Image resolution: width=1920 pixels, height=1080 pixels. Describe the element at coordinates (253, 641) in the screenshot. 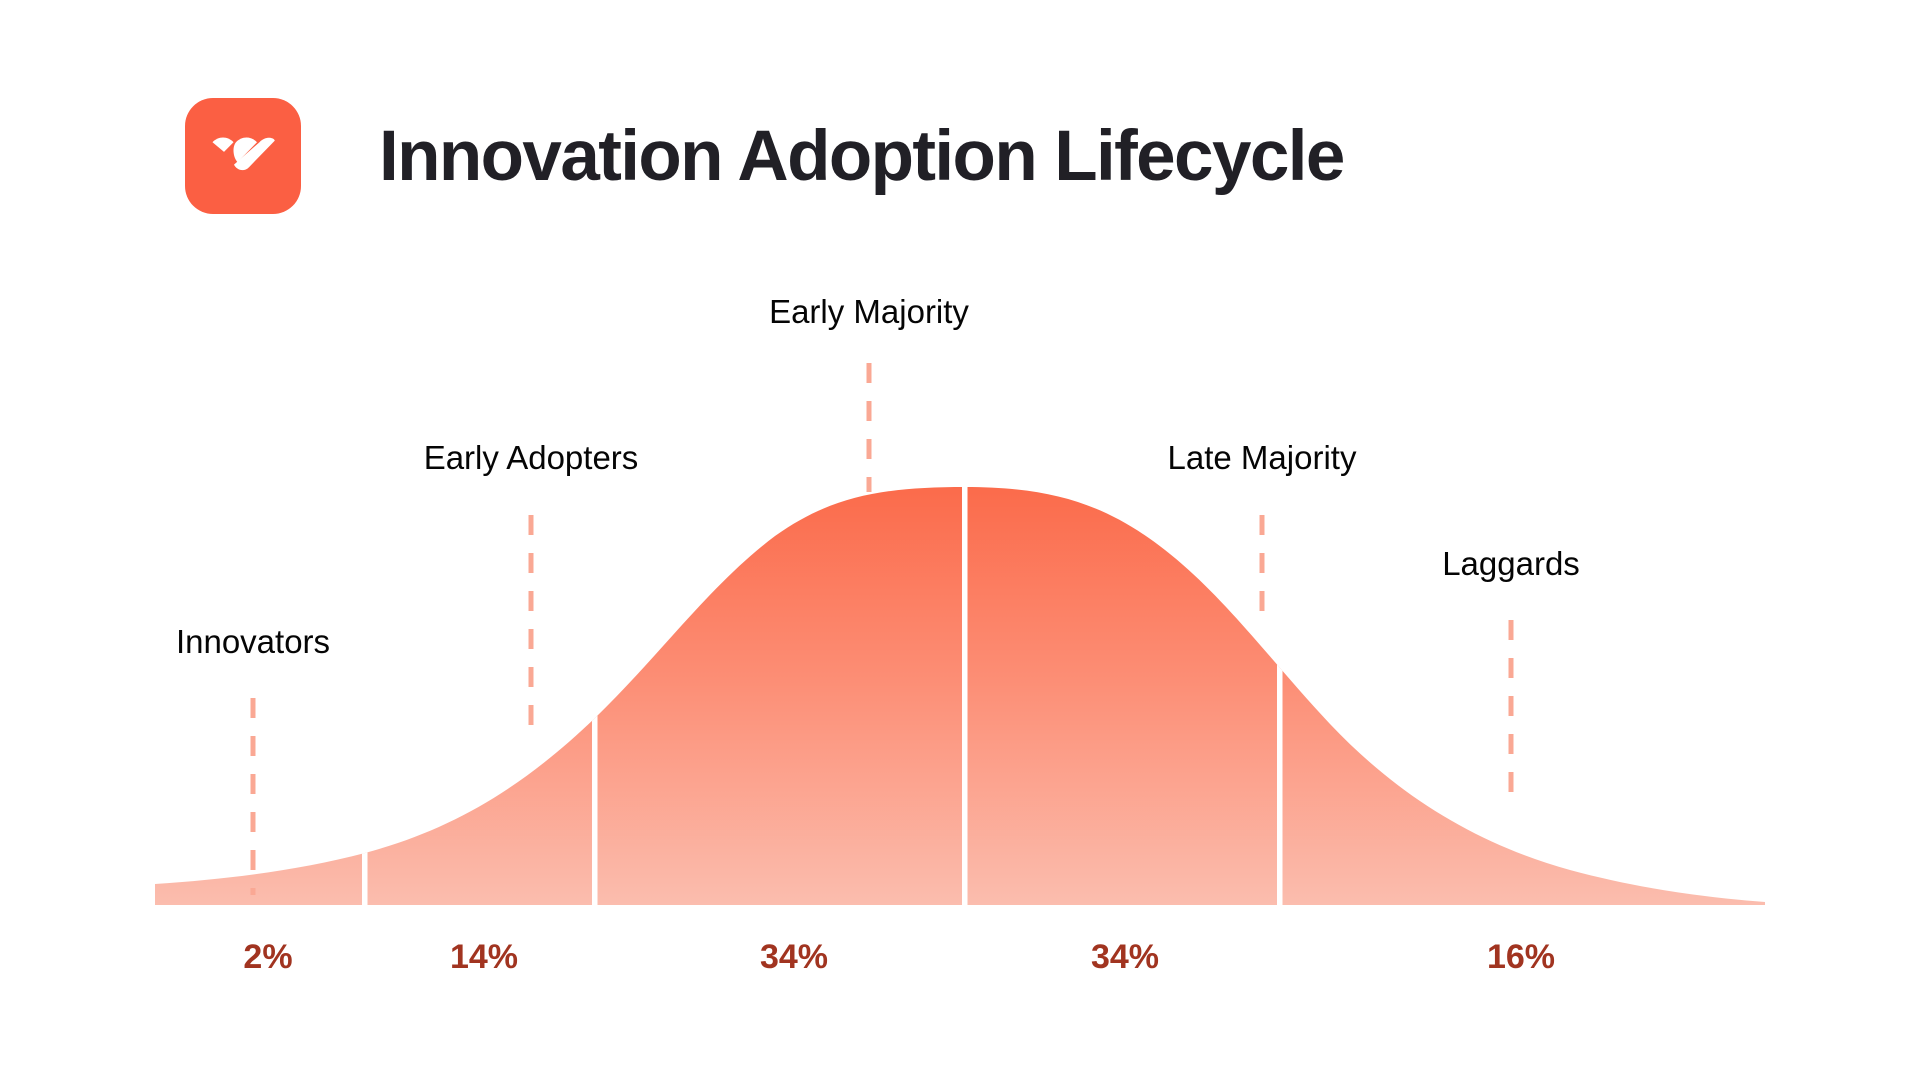

I see `segment-label-innovators: Innovators` at that location.